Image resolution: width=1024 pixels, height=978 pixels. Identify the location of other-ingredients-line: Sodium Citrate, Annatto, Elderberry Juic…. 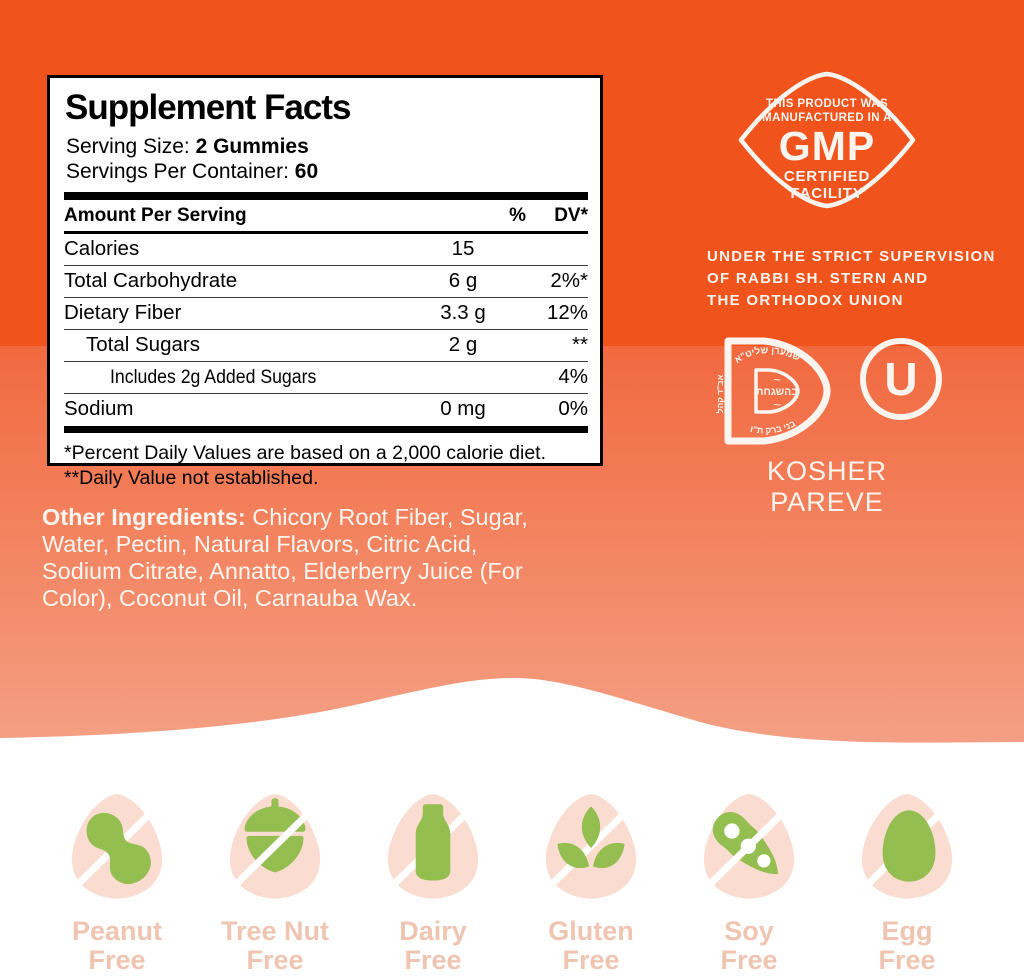
(282, 571).